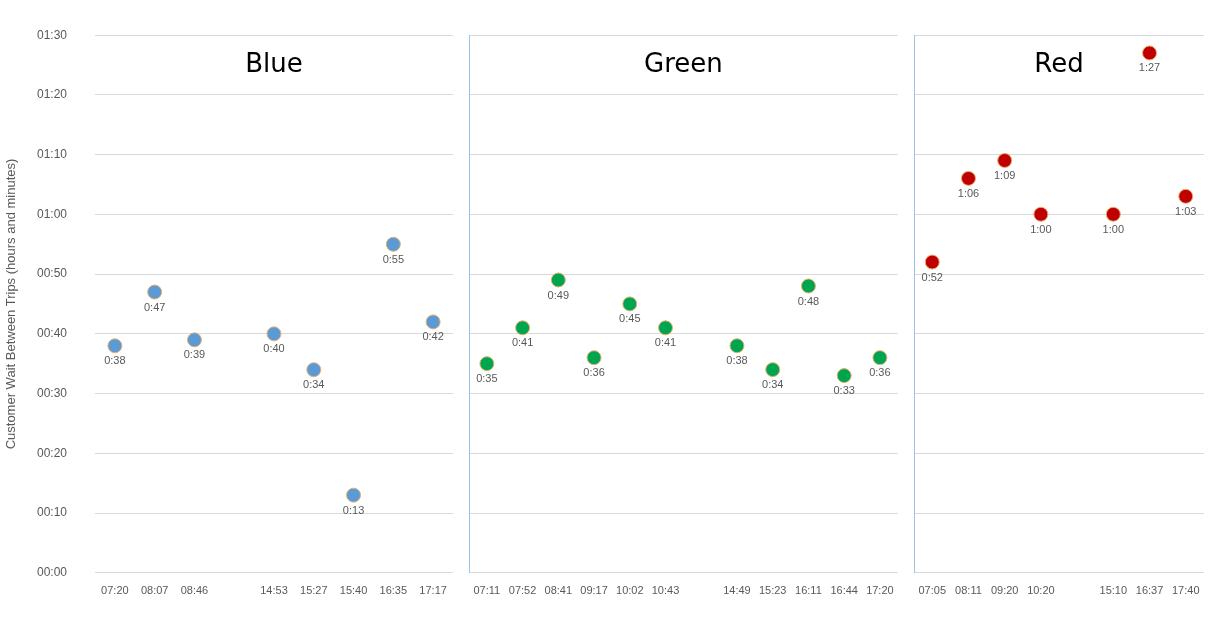  Describe the element at coordinates (522, 590) in the screenshot. I see `x-tick-label: 07:52` at that location.